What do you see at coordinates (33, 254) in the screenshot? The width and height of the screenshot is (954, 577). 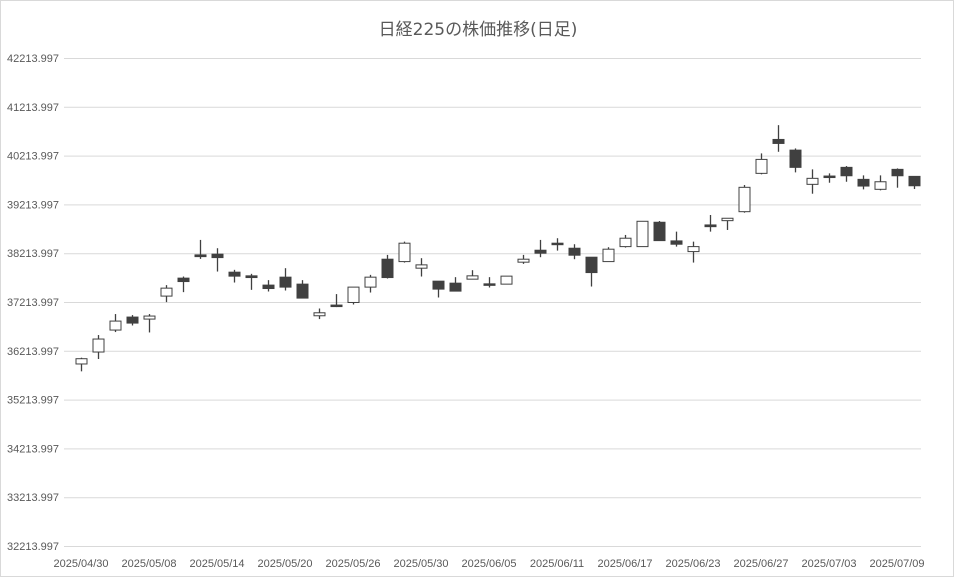 I see `y-tick-label: 38213.997` at bounding box center [33, 254].